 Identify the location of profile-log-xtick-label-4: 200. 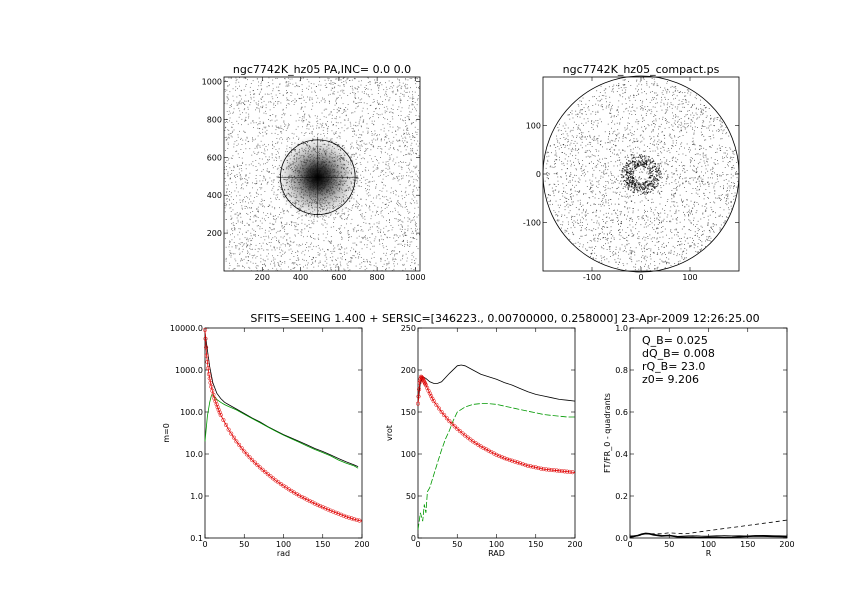
(361, 544).